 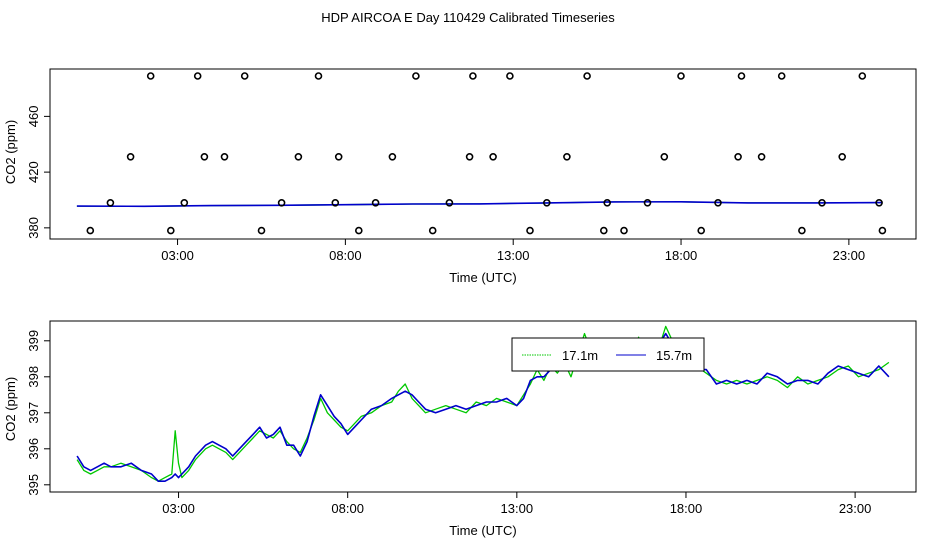 What do you see at coordinates (482, 530) in the screenshot?
I see `lower-x-axis-label: Time (UTC)` at bounding box center [482, 530].